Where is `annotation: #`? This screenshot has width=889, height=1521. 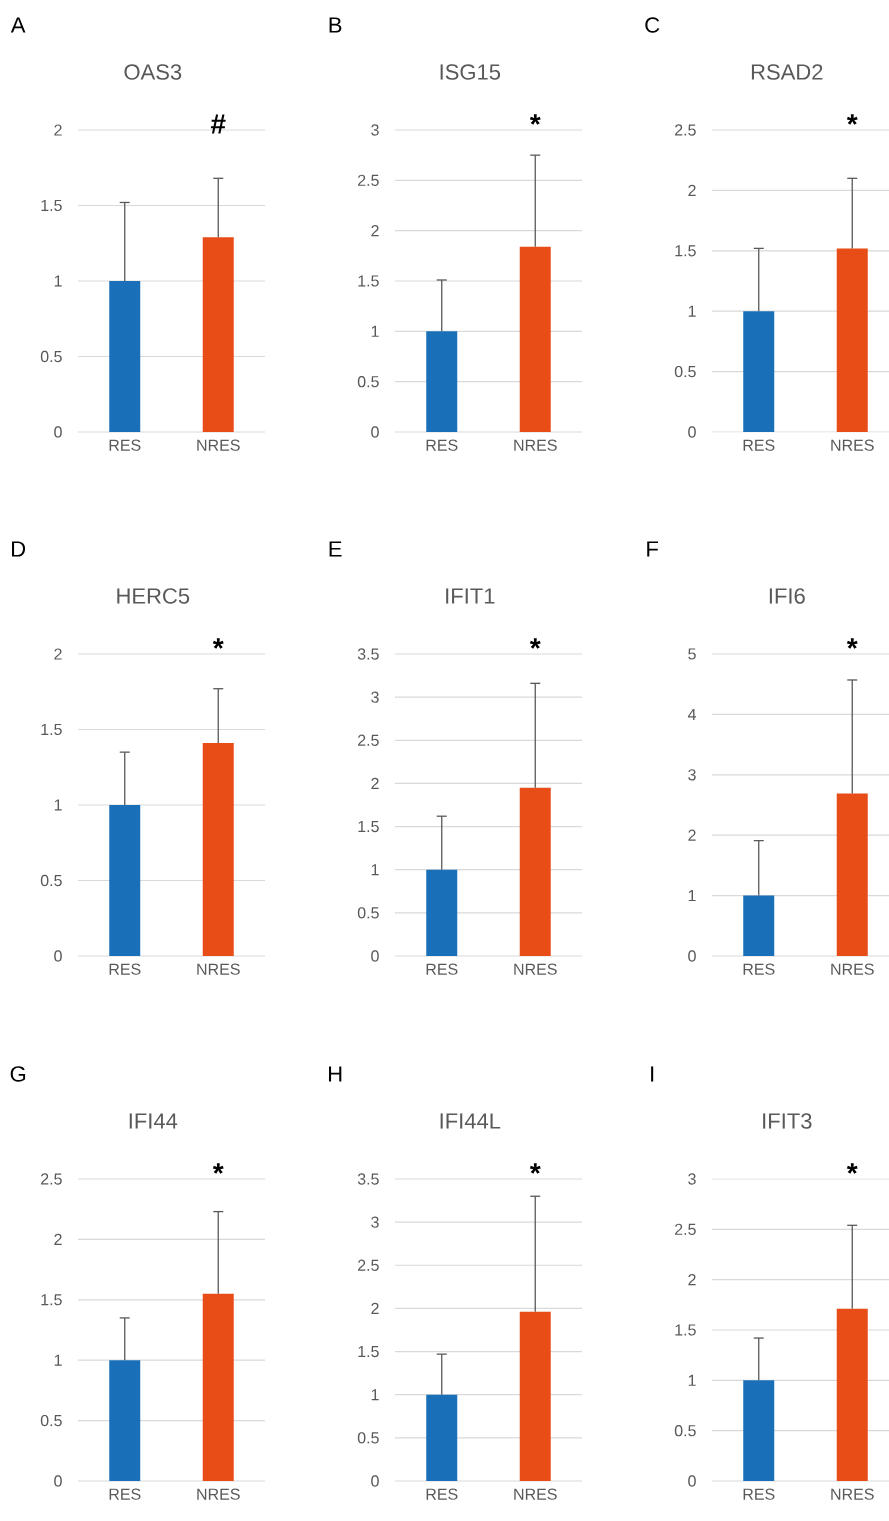 annotation: # is located at coordinates (218, 124).